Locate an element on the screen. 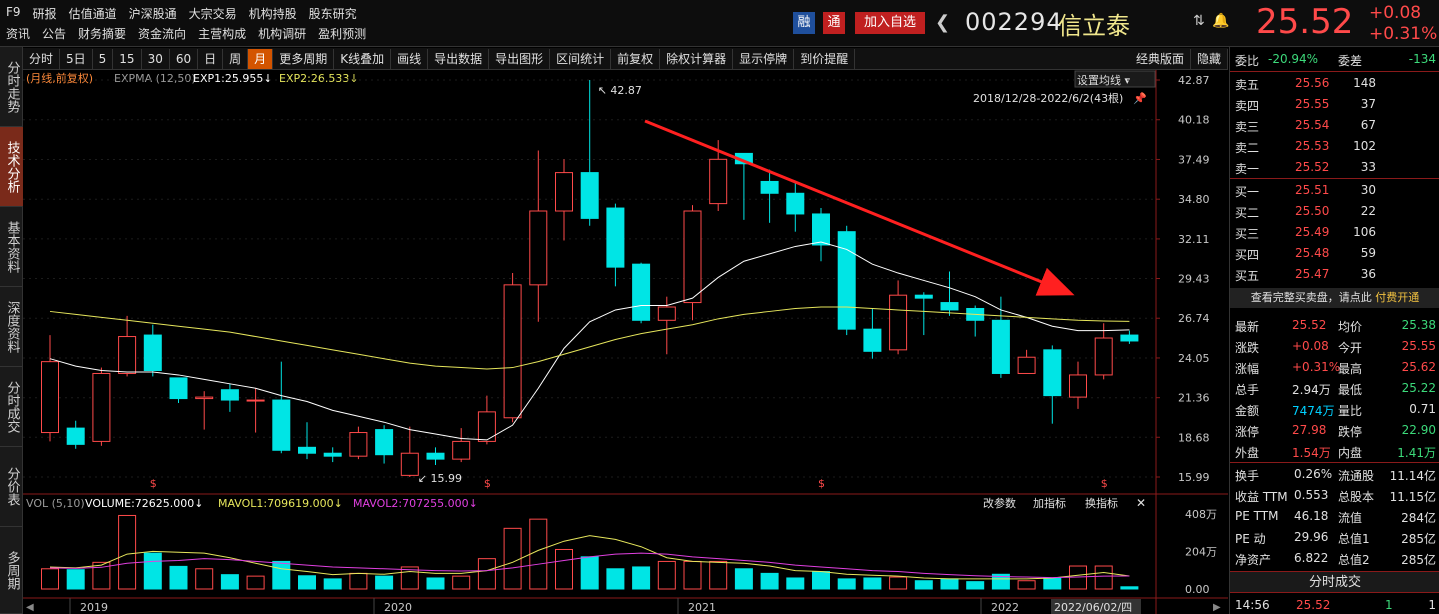  toolbar-item: 导出数据 is located at coordinates (459, 58).